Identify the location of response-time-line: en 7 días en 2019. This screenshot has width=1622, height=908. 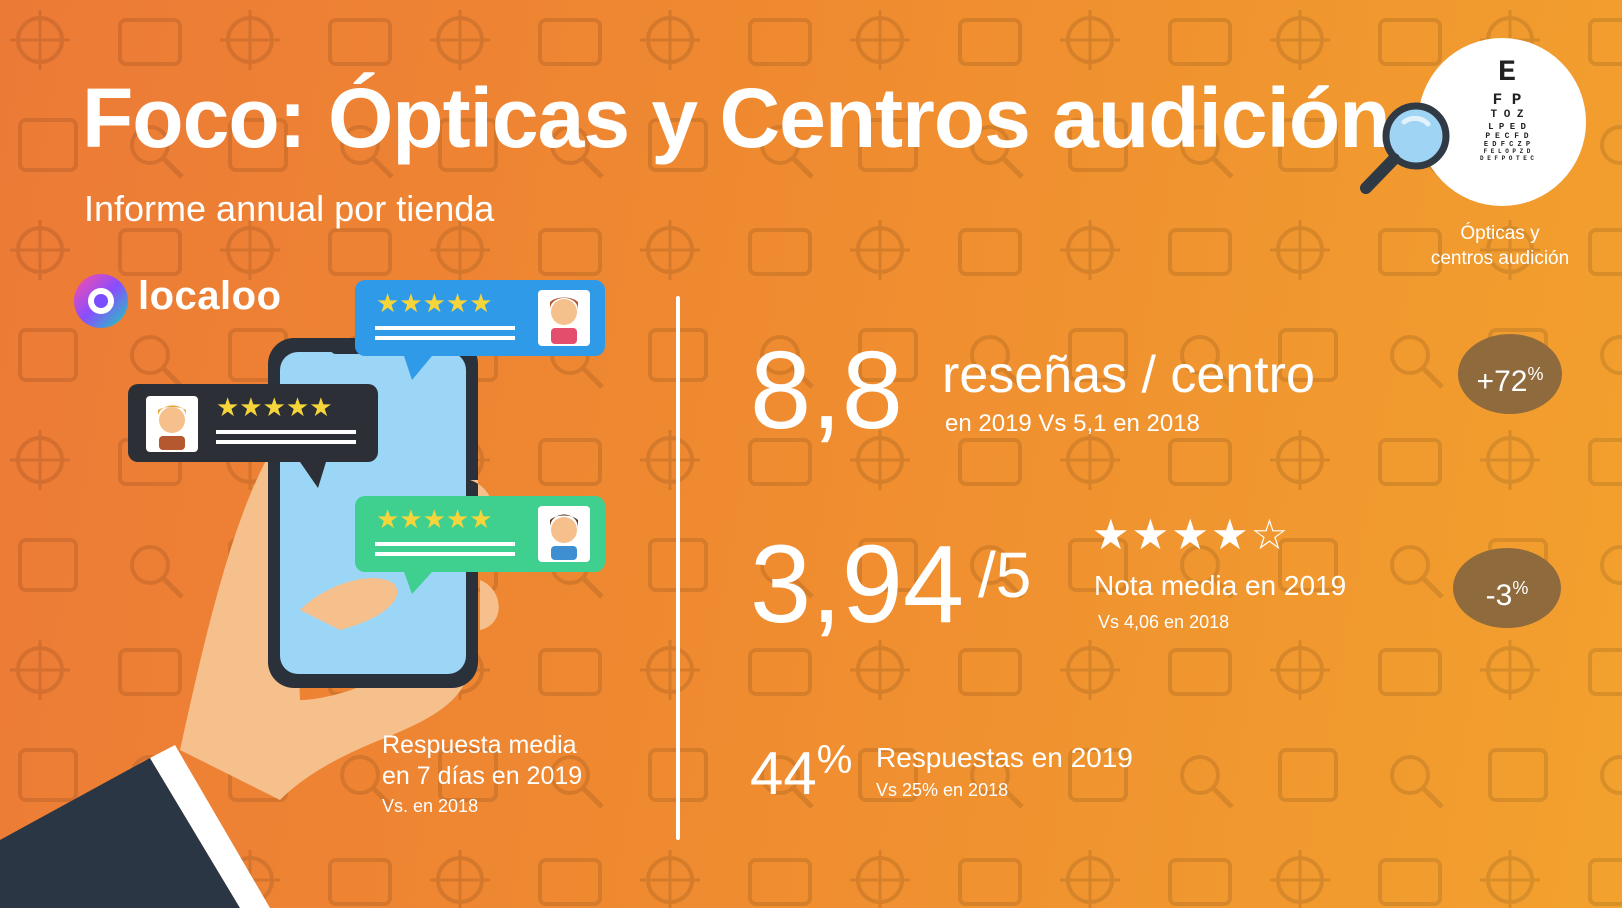
(482, 776).